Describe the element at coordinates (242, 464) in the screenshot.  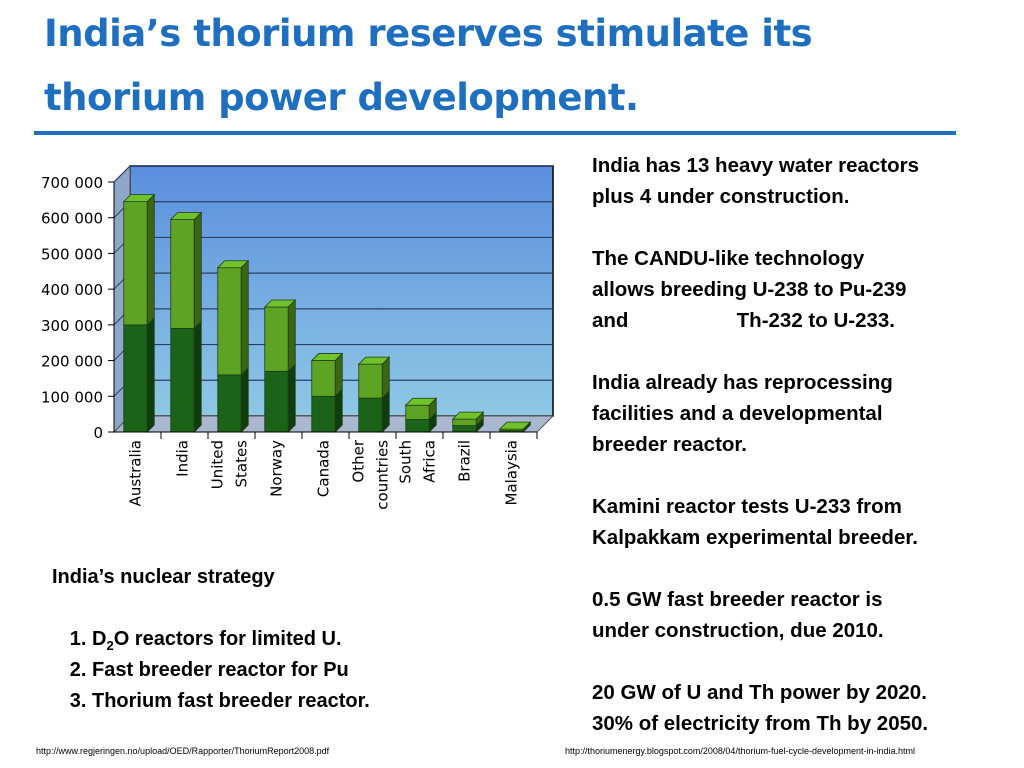
I see `chart-x-tick-label-line: States` at that location.